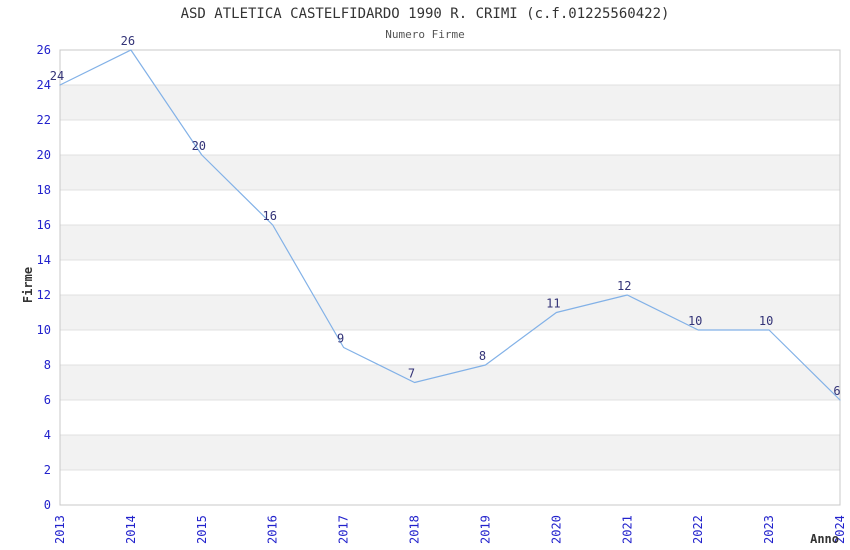 The height and width of the screenshot is (550, 850). What do you see at coordinates (415, 529) in the screenshot?
I see `x-tick-label: 2018` at bounding box center [415, 529].